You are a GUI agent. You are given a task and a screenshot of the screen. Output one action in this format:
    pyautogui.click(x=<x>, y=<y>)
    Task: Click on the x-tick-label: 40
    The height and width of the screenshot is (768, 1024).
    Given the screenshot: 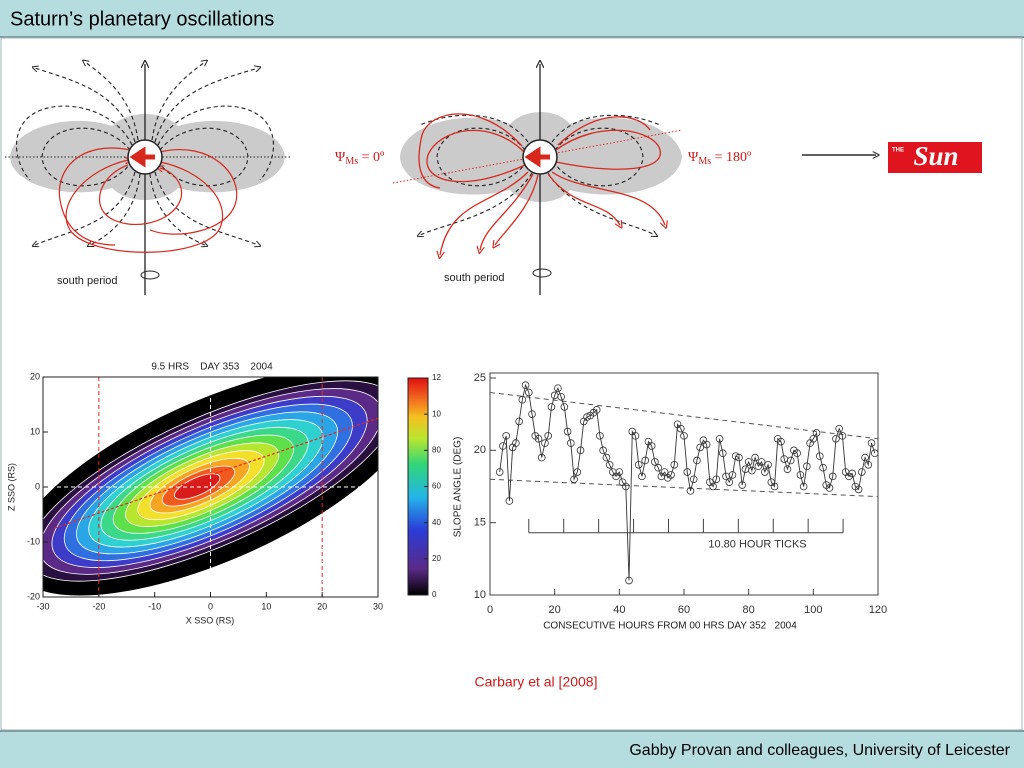 What is the action you would take?
    pyautogui.click(x=619, y=610)
    